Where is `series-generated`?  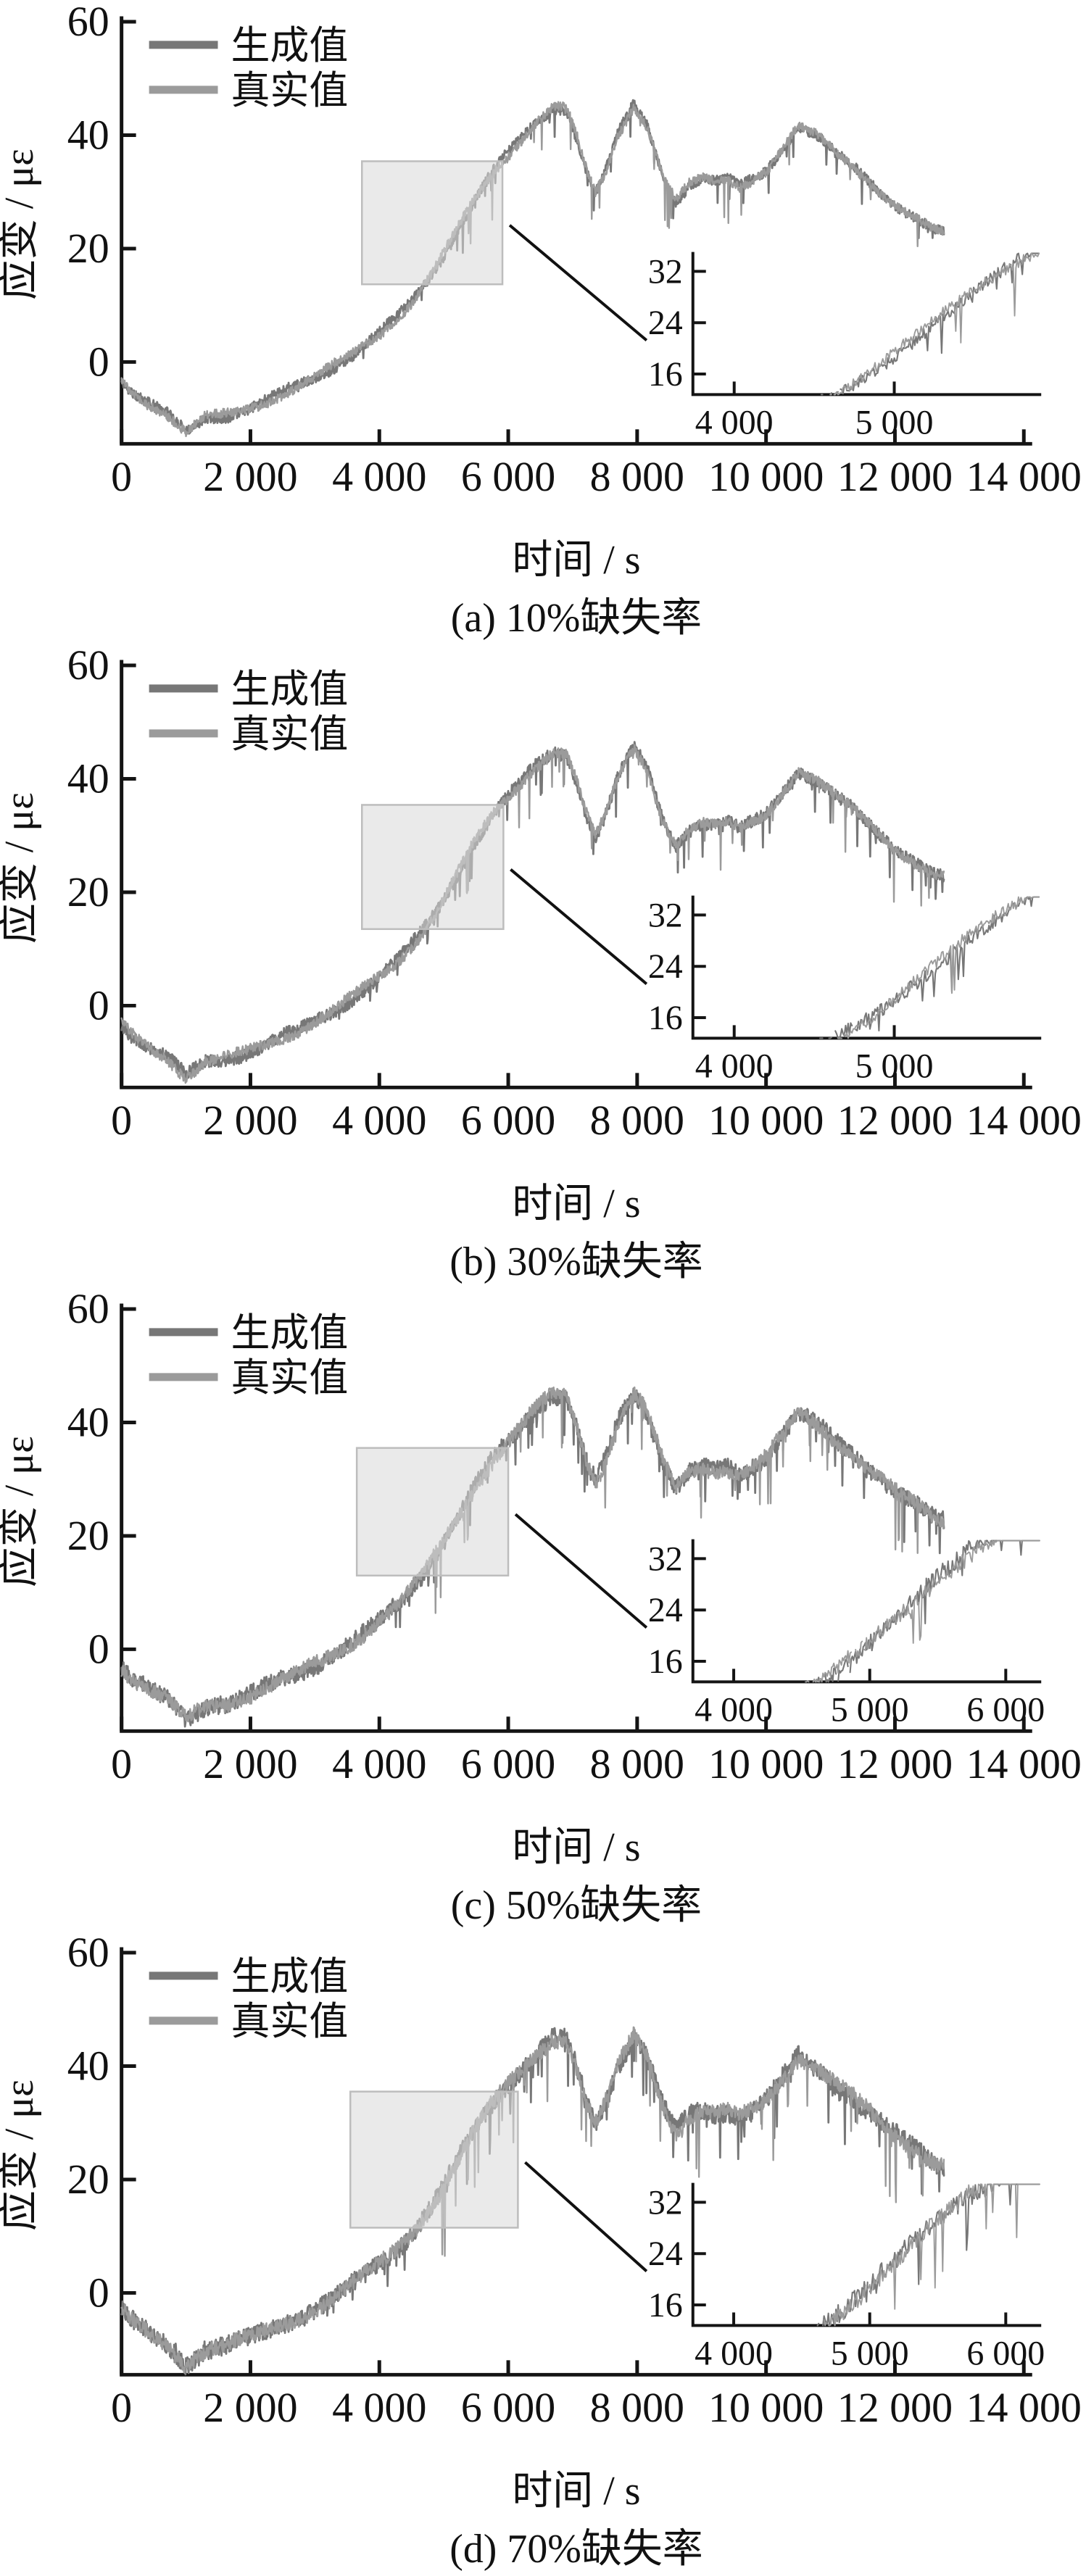 series-generated is located at coordinates (532, 910).